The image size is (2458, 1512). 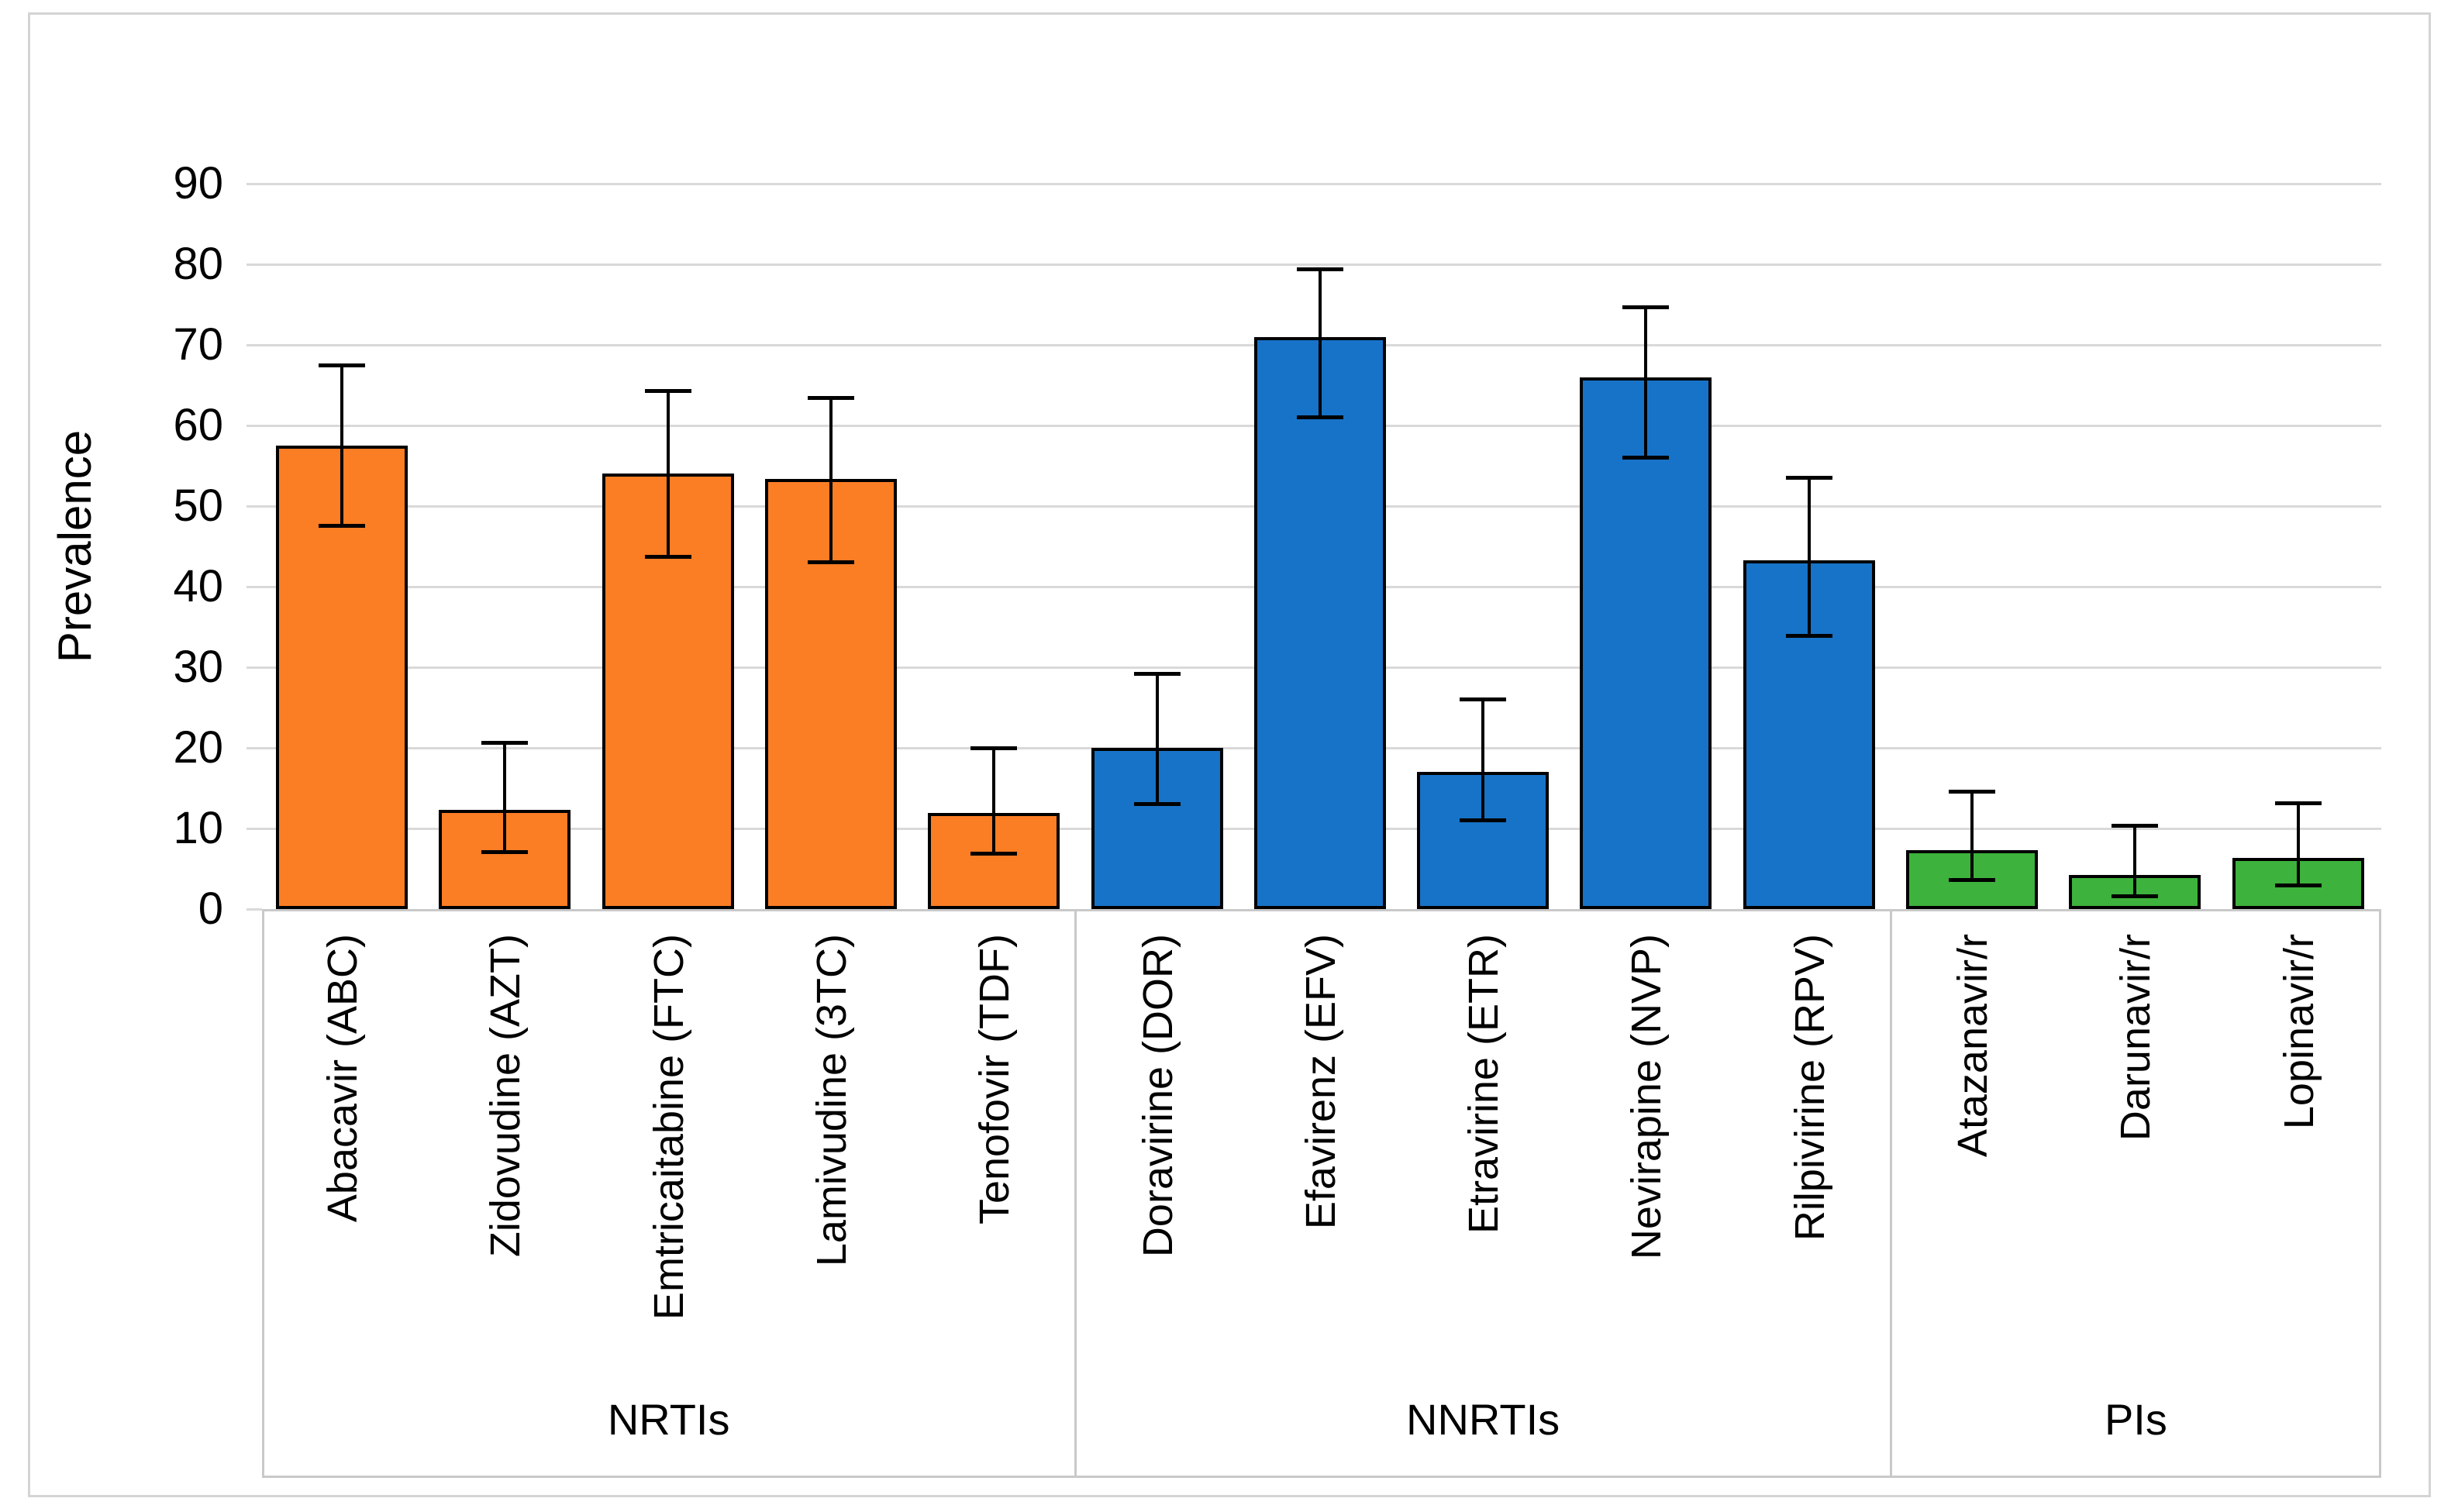 I want to click on error-cap-top-emtricaitabine-ftc, so click(x=667, y=391).